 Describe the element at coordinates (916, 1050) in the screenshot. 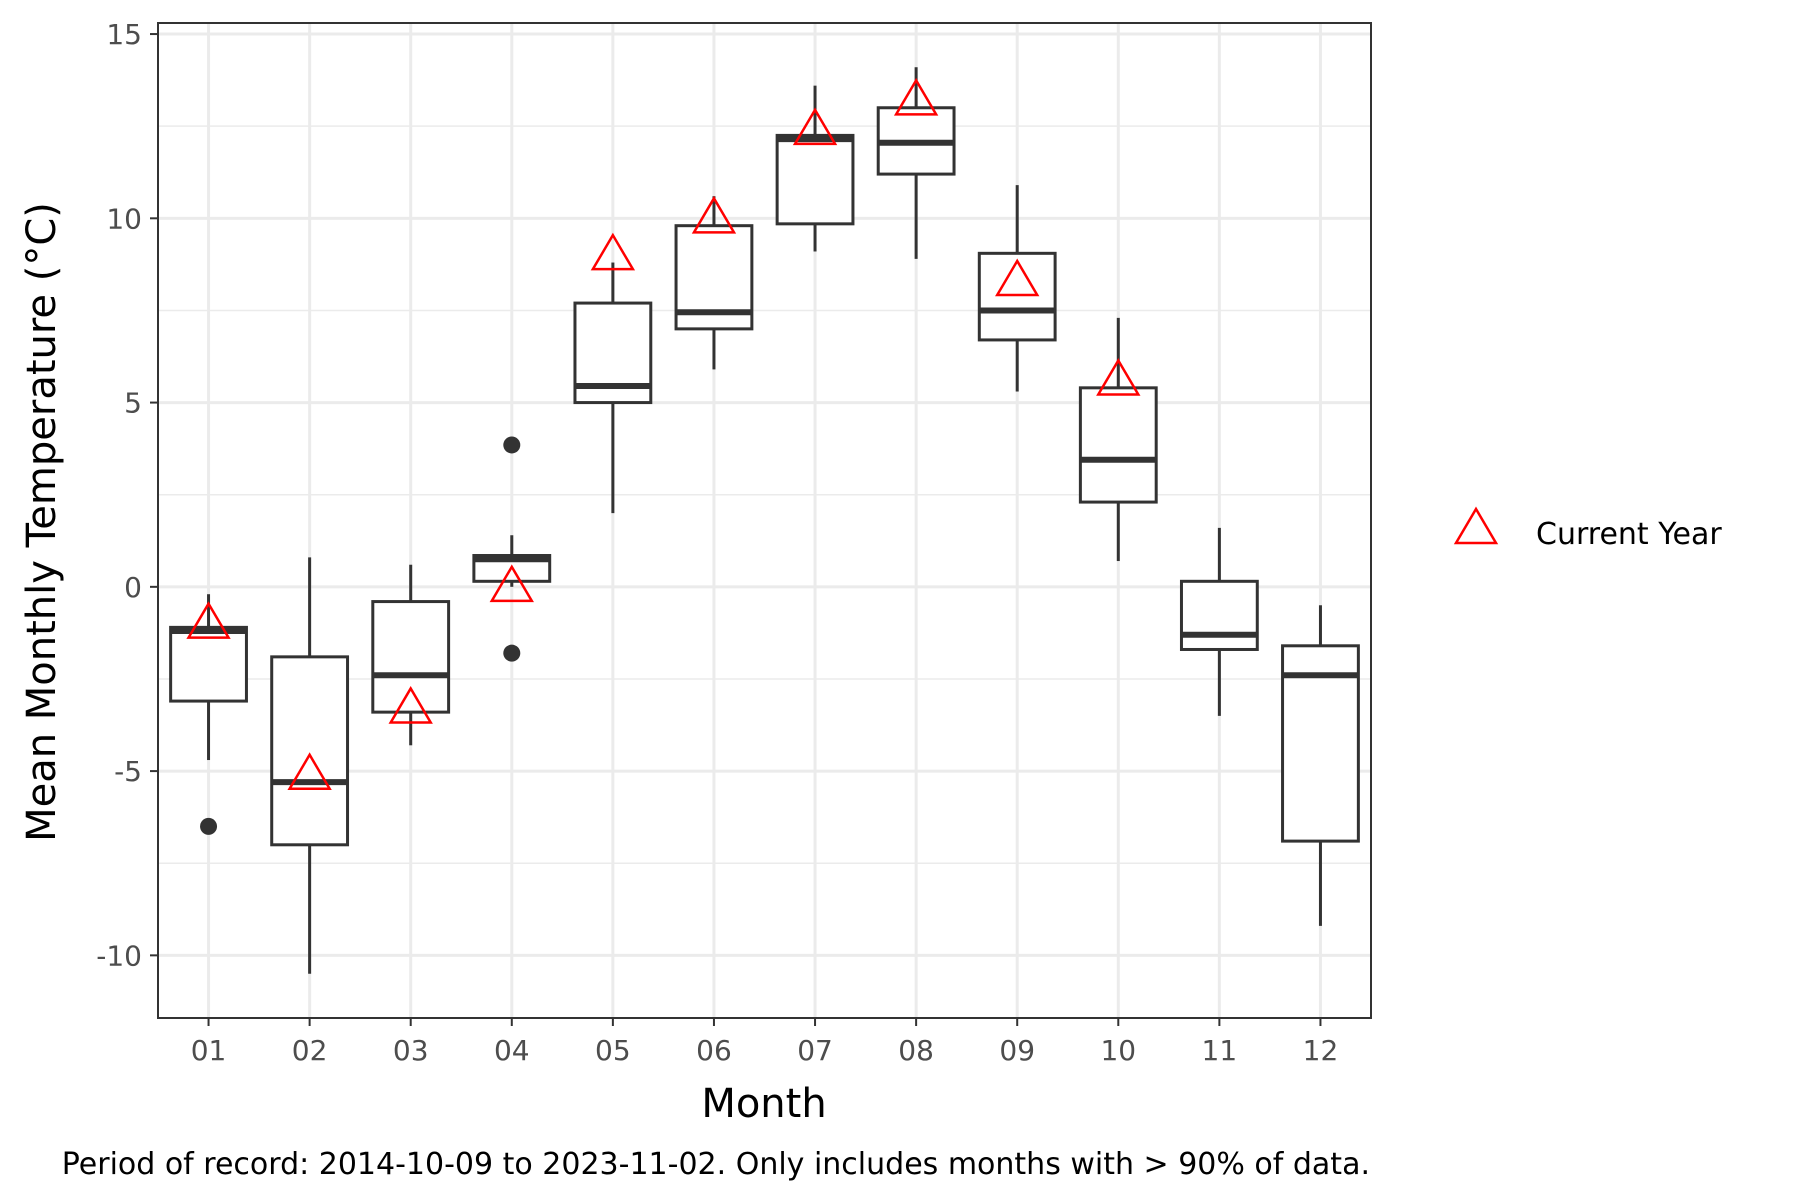

I see `x-tick-label: 08` at that location.